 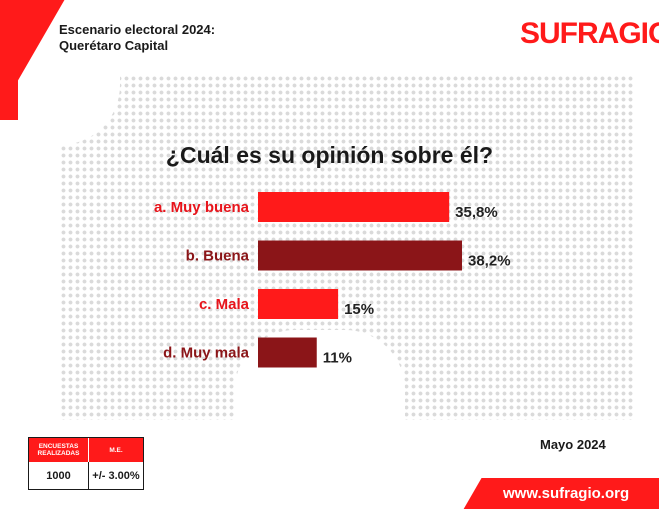 I want to click on chart-title: ¿Cuál es su opinión sobre él?, so click(x=329, y=155).